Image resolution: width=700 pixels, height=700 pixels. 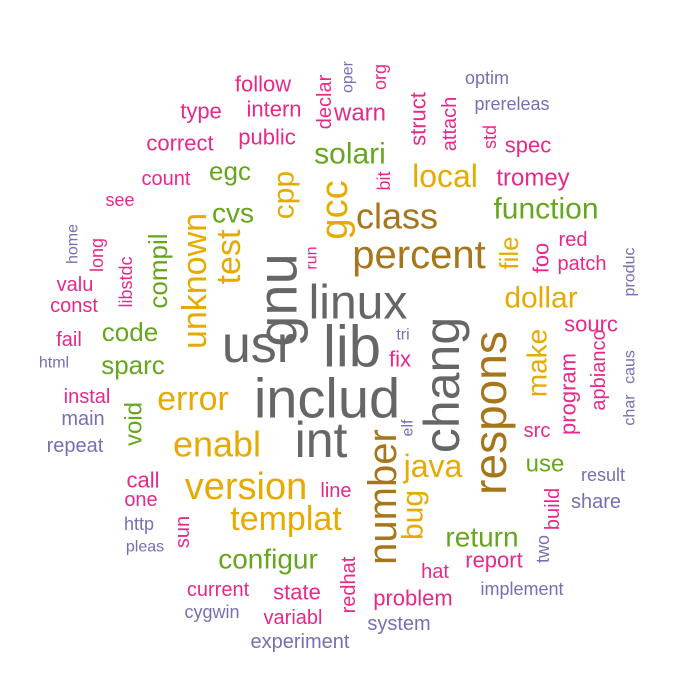 What do you see at coordinates (568, 394) in the screenshot?
I see `word-program: program` at bounding box center [568, 394].